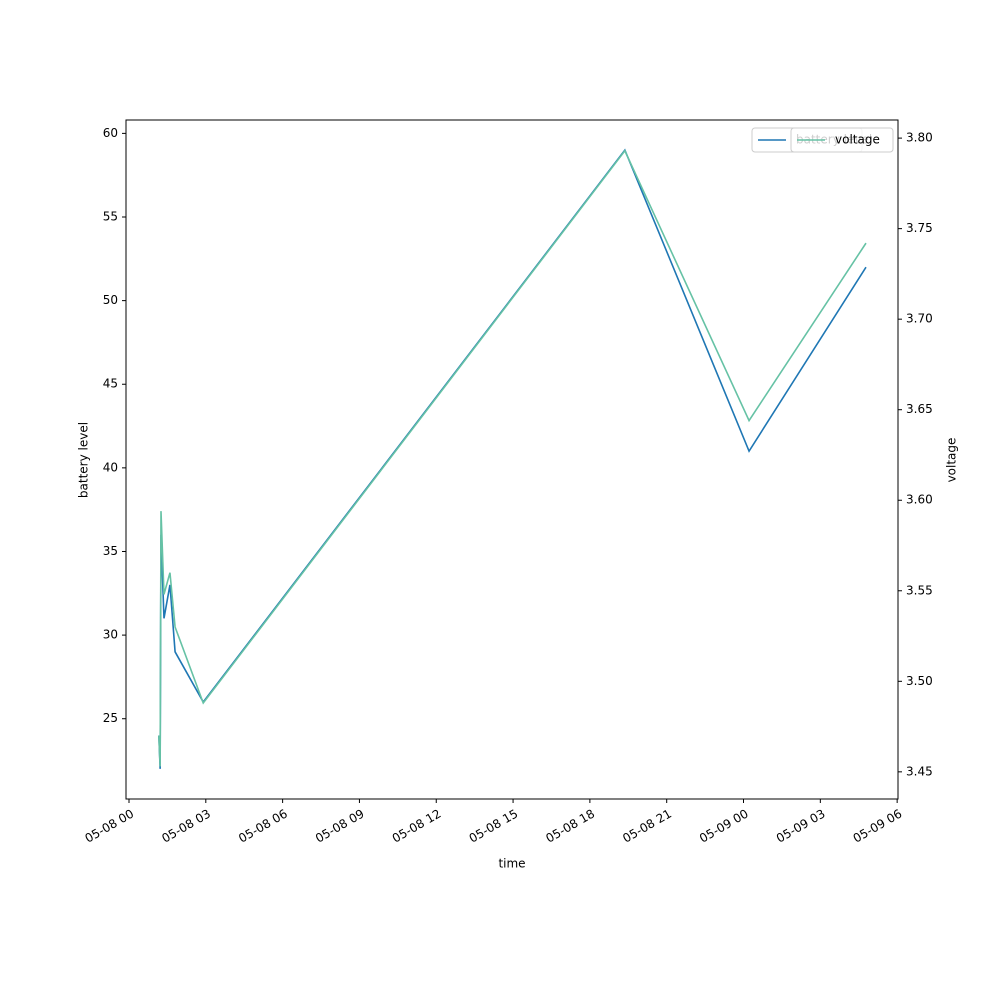 This screenshot has width=1000, height=1004. Describe the element at coordinates (724, 826) in the screenshot. I see `x-tick-label: 05-09 00` at that location.